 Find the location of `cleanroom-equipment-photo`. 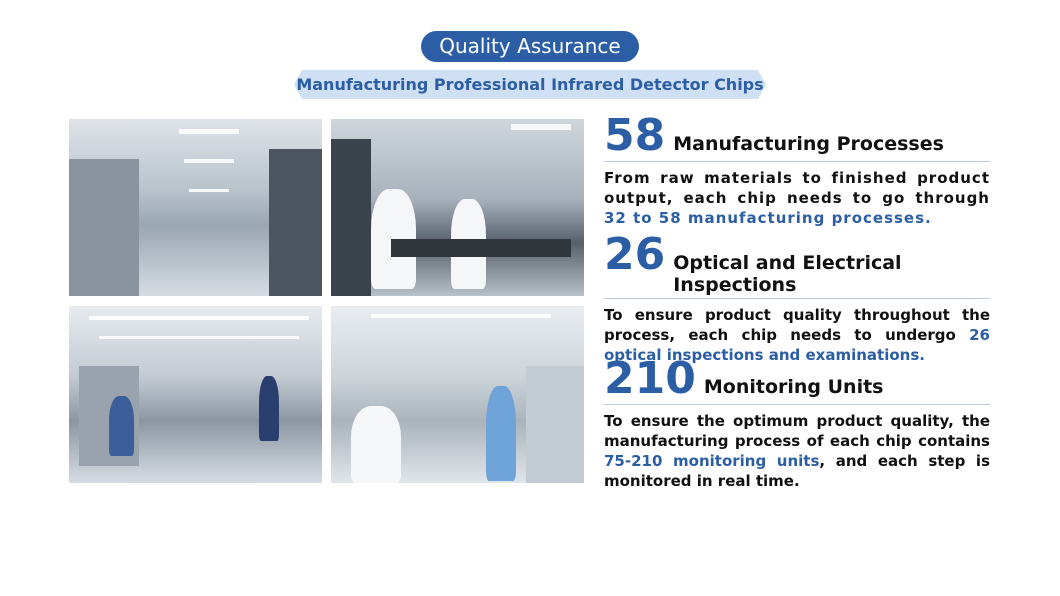

cleanroom-equipment-photo is located at coordinates (457, 394).